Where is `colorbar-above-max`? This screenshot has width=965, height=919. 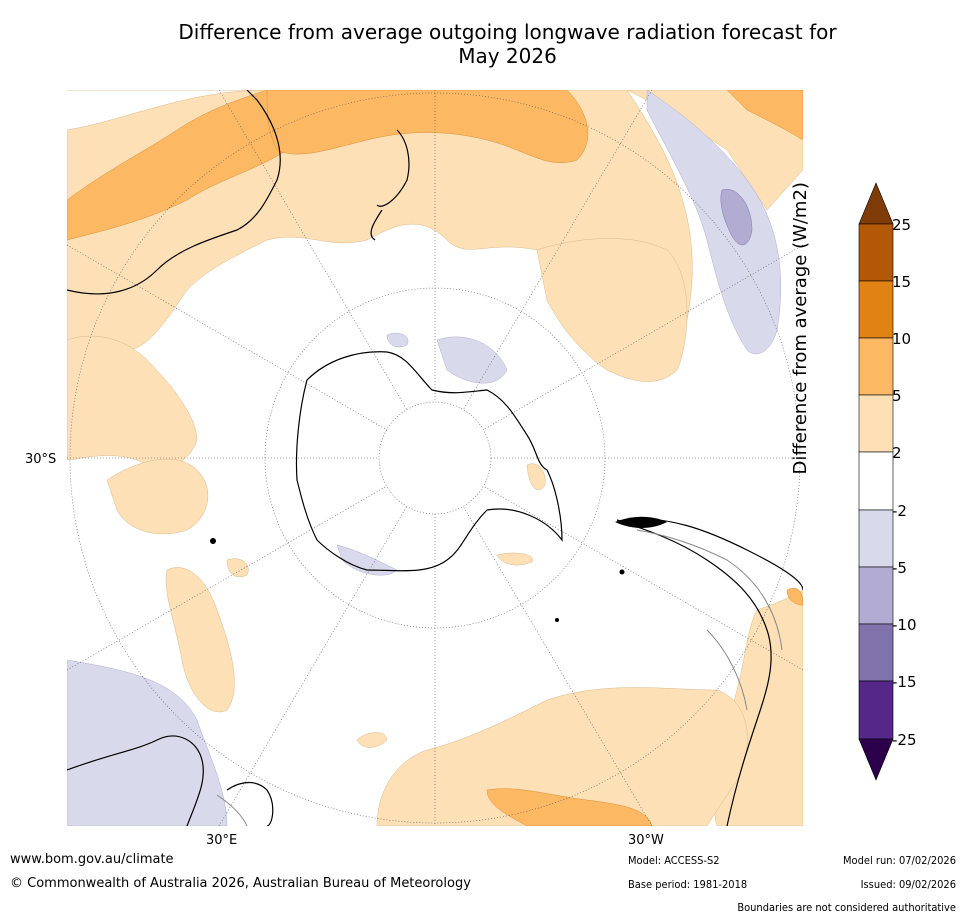
colorbar-above-max is located at coordinates (876, 203).